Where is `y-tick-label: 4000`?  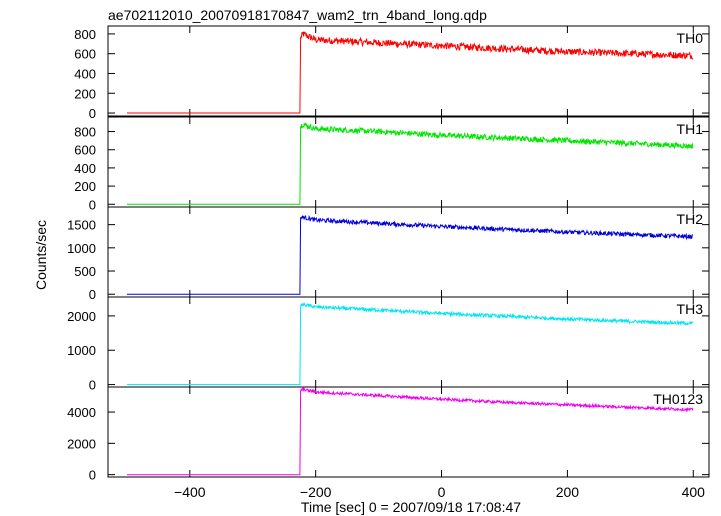
y-tick-label: 4000 is located at coordinates (81, 412).